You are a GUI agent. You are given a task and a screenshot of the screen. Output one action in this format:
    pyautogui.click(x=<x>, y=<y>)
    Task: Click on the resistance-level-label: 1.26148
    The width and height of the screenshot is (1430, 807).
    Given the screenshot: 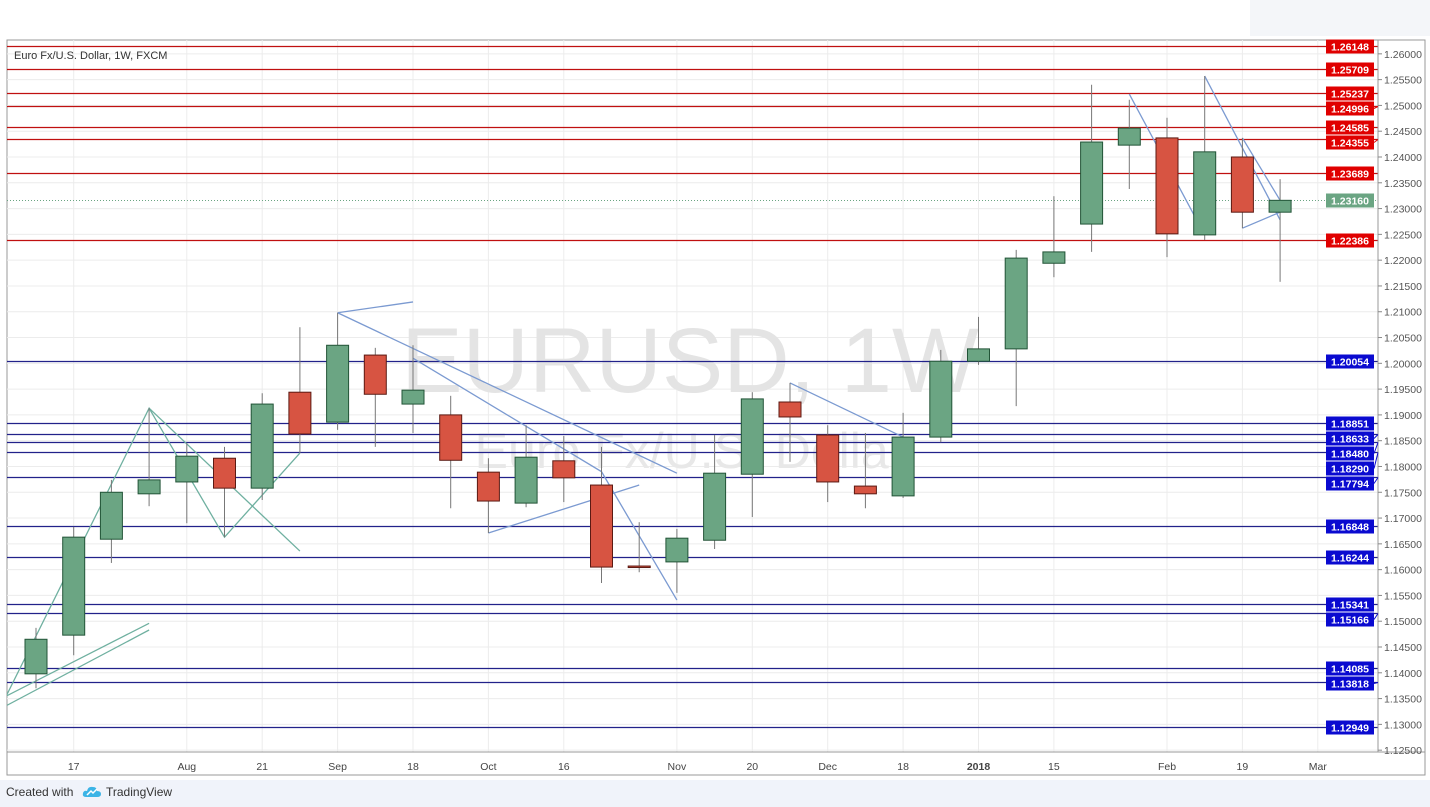 What is the action you would take?
    pyautogui.click(x=1350, y=48)
    